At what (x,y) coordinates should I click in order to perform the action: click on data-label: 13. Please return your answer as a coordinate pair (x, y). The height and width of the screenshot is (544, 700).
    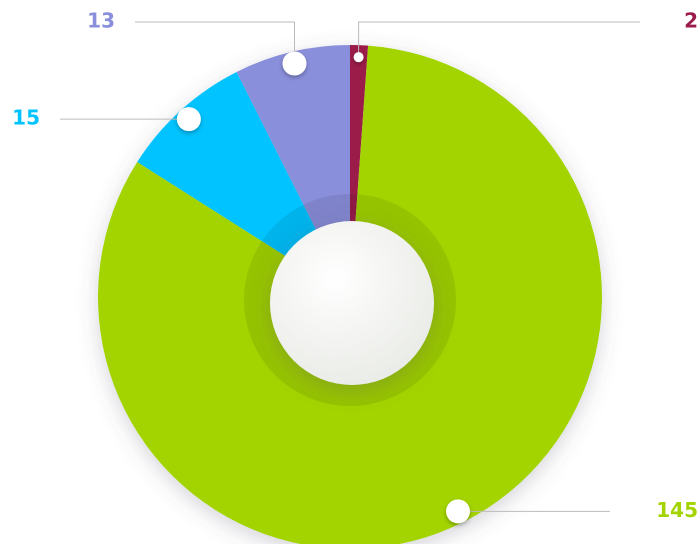
    Looking at the image, I should click on (101, 21).